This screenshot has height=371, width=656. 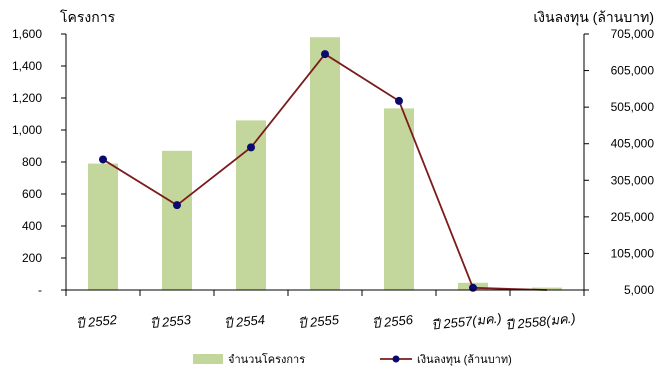 I want to click on y-tick-label-left: 1,600, so click(x=27, y=34).